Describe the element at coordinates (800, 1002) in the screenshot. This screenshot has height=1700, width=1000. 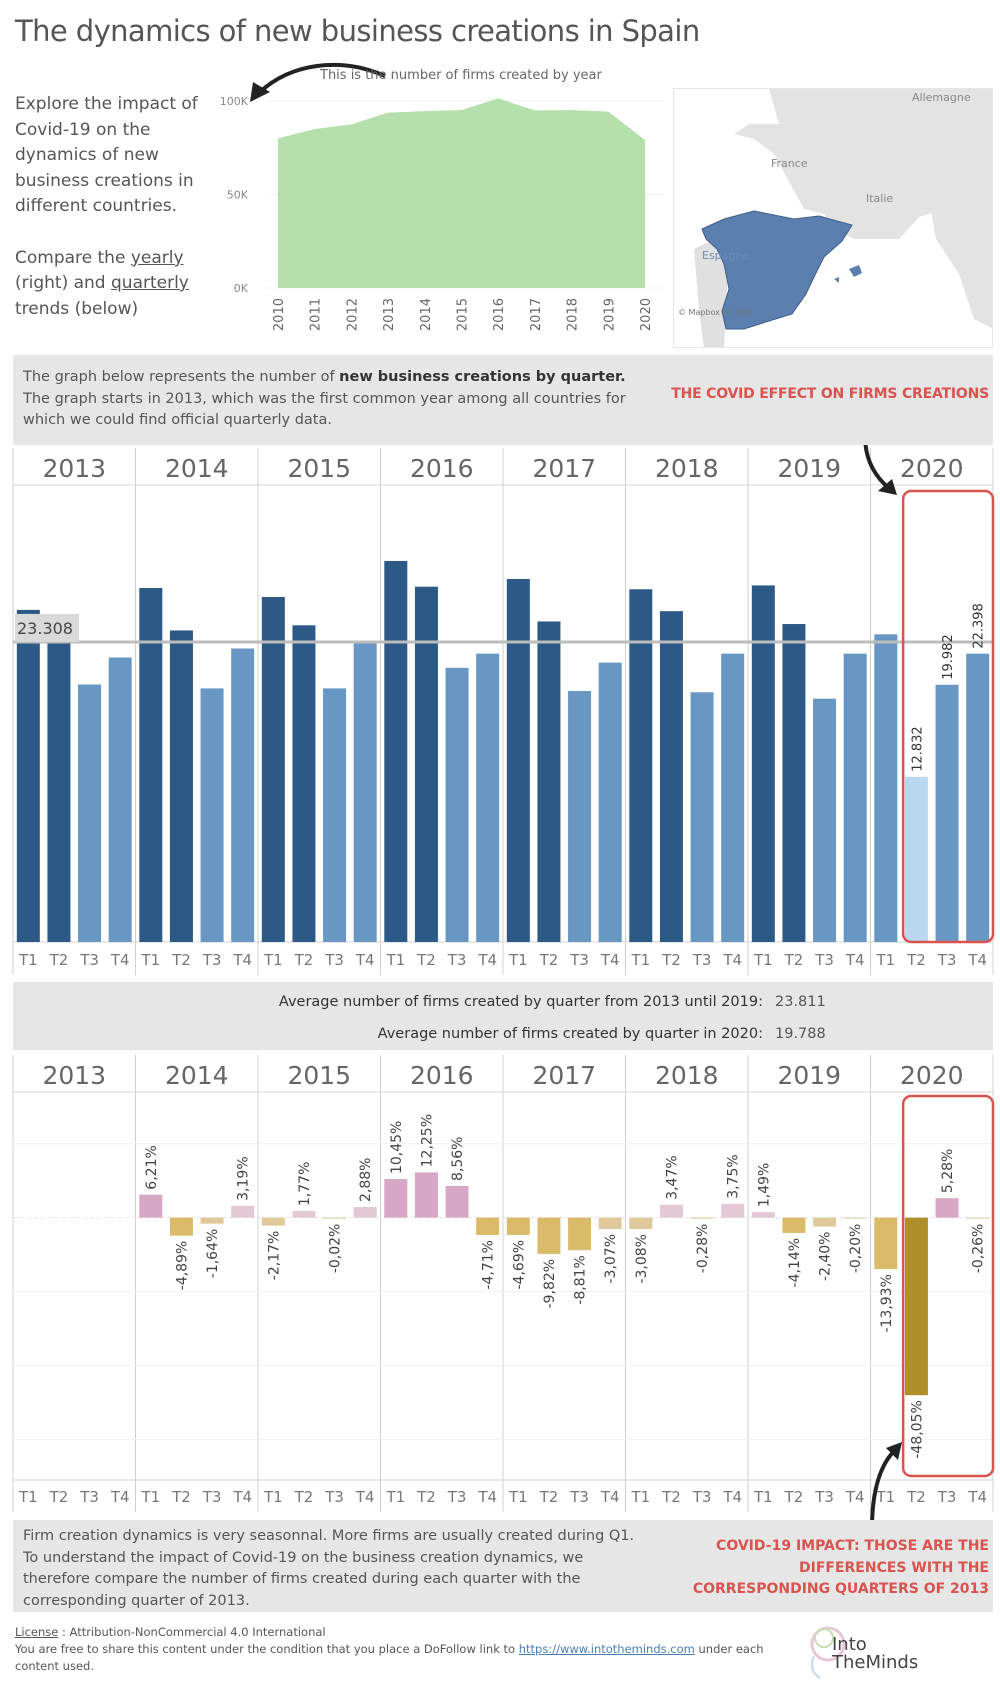
I see `avg-value-2013-2019: 23.811` at that location.